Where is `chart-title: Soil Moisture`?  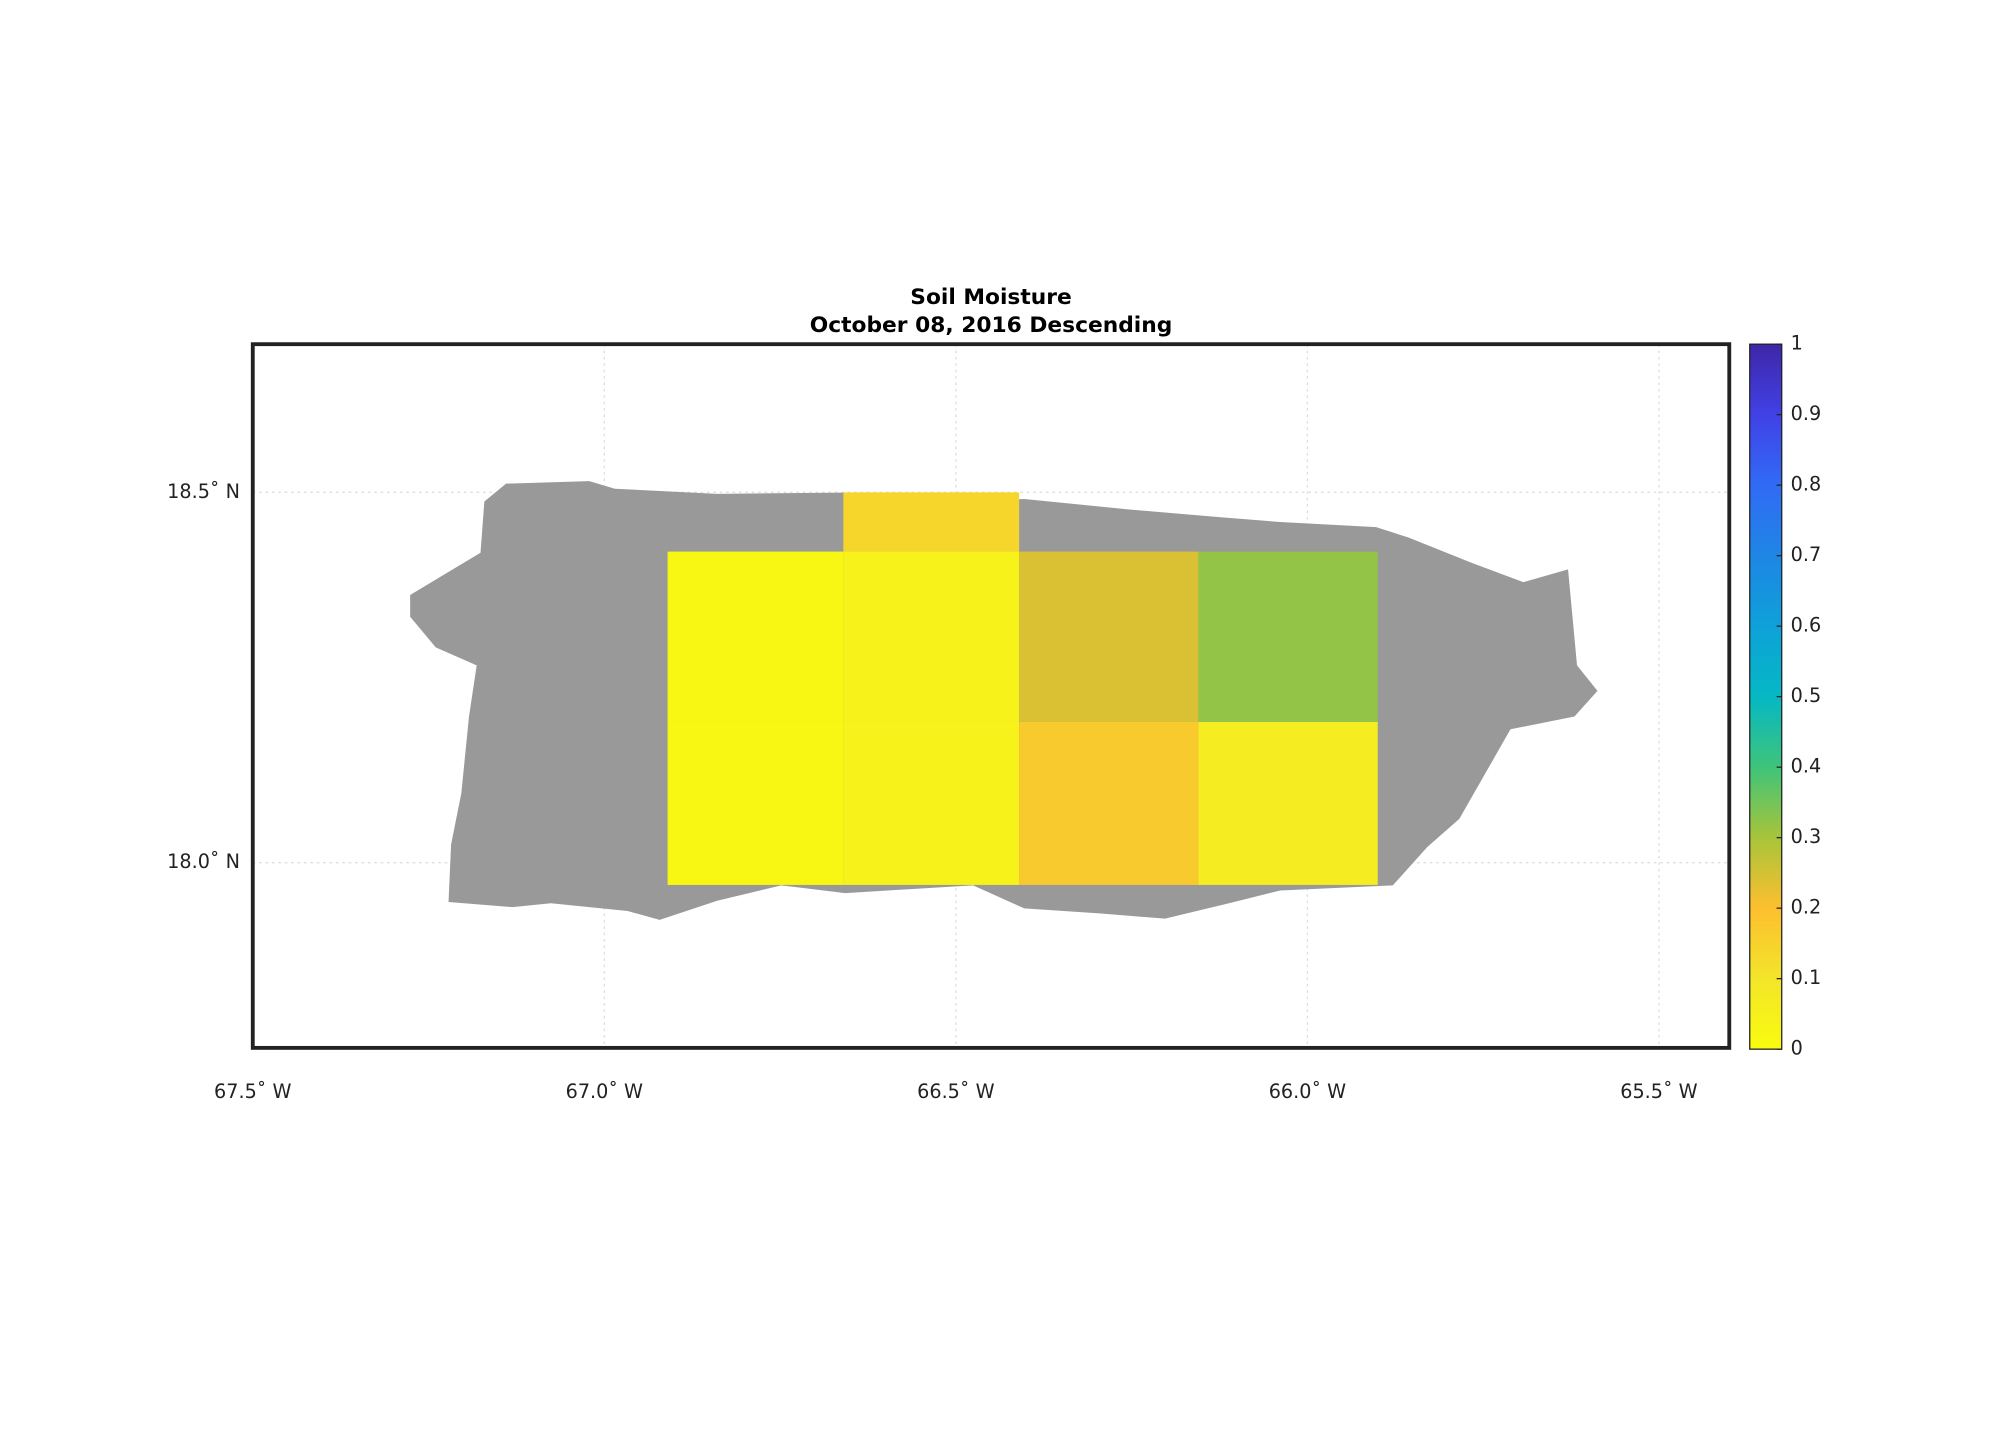 chart-title: Soil Moisture is located at coordinates (990, 297).